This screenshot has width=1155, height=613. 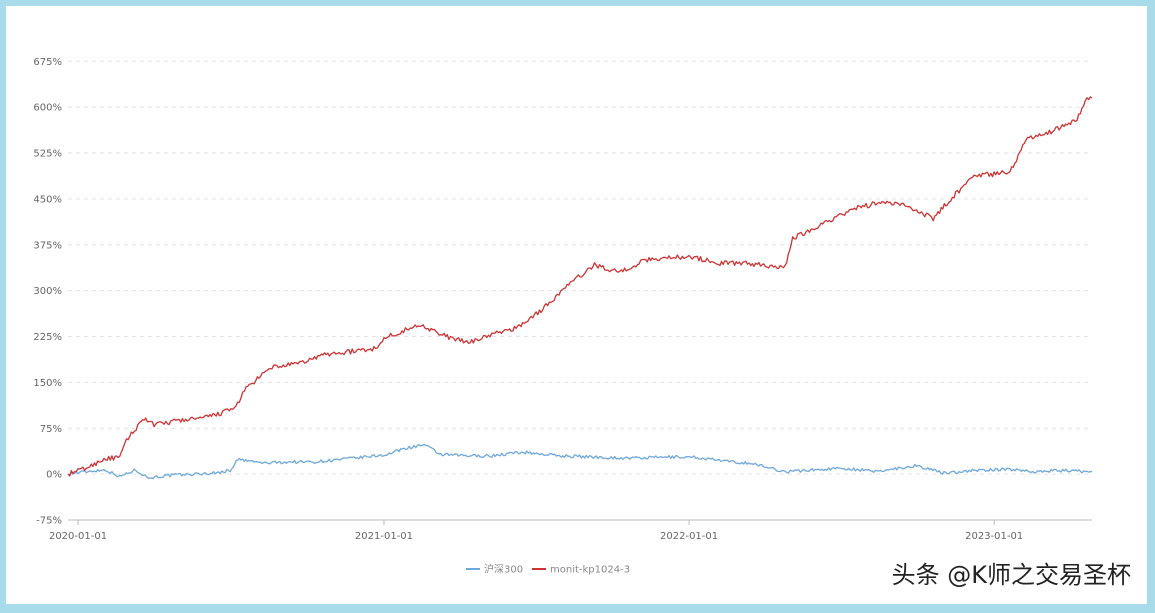 I want to click on series-line-csi300, so click(x=580, y=461).